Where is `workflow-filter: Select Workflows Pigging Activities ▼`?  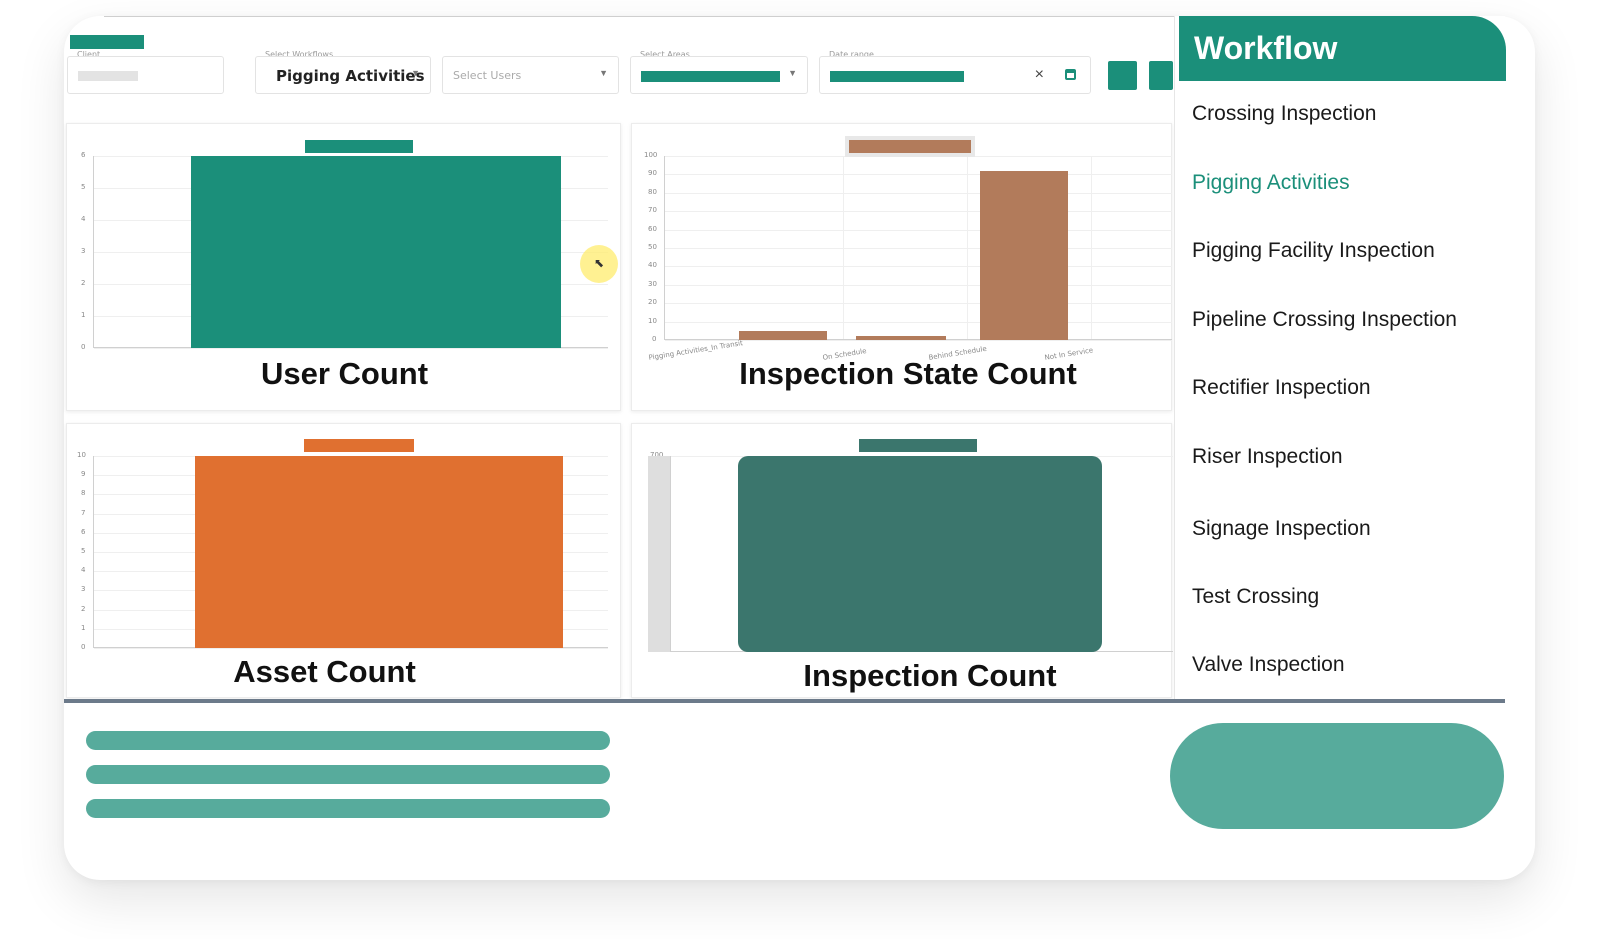
workflow-filter: Select Workflows Pigging Activities ▼ is located at coordinates (343, 67).